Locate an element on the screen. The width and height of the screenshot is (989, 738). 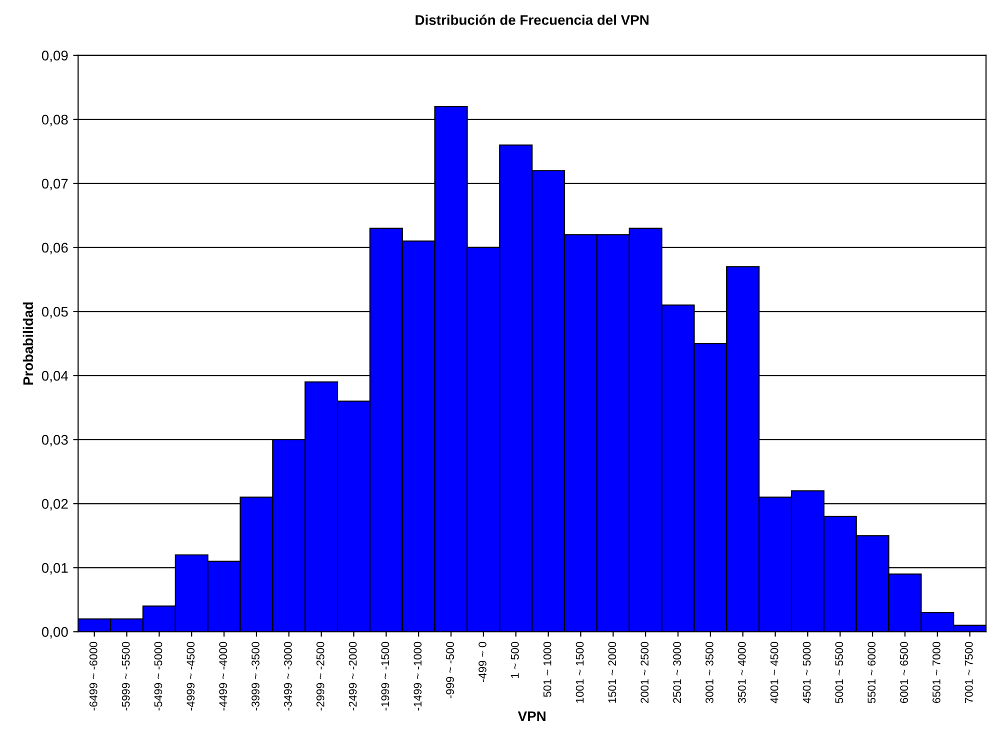
x-tick-label: -499 ~ 0 is located at coordinates (482, 662).